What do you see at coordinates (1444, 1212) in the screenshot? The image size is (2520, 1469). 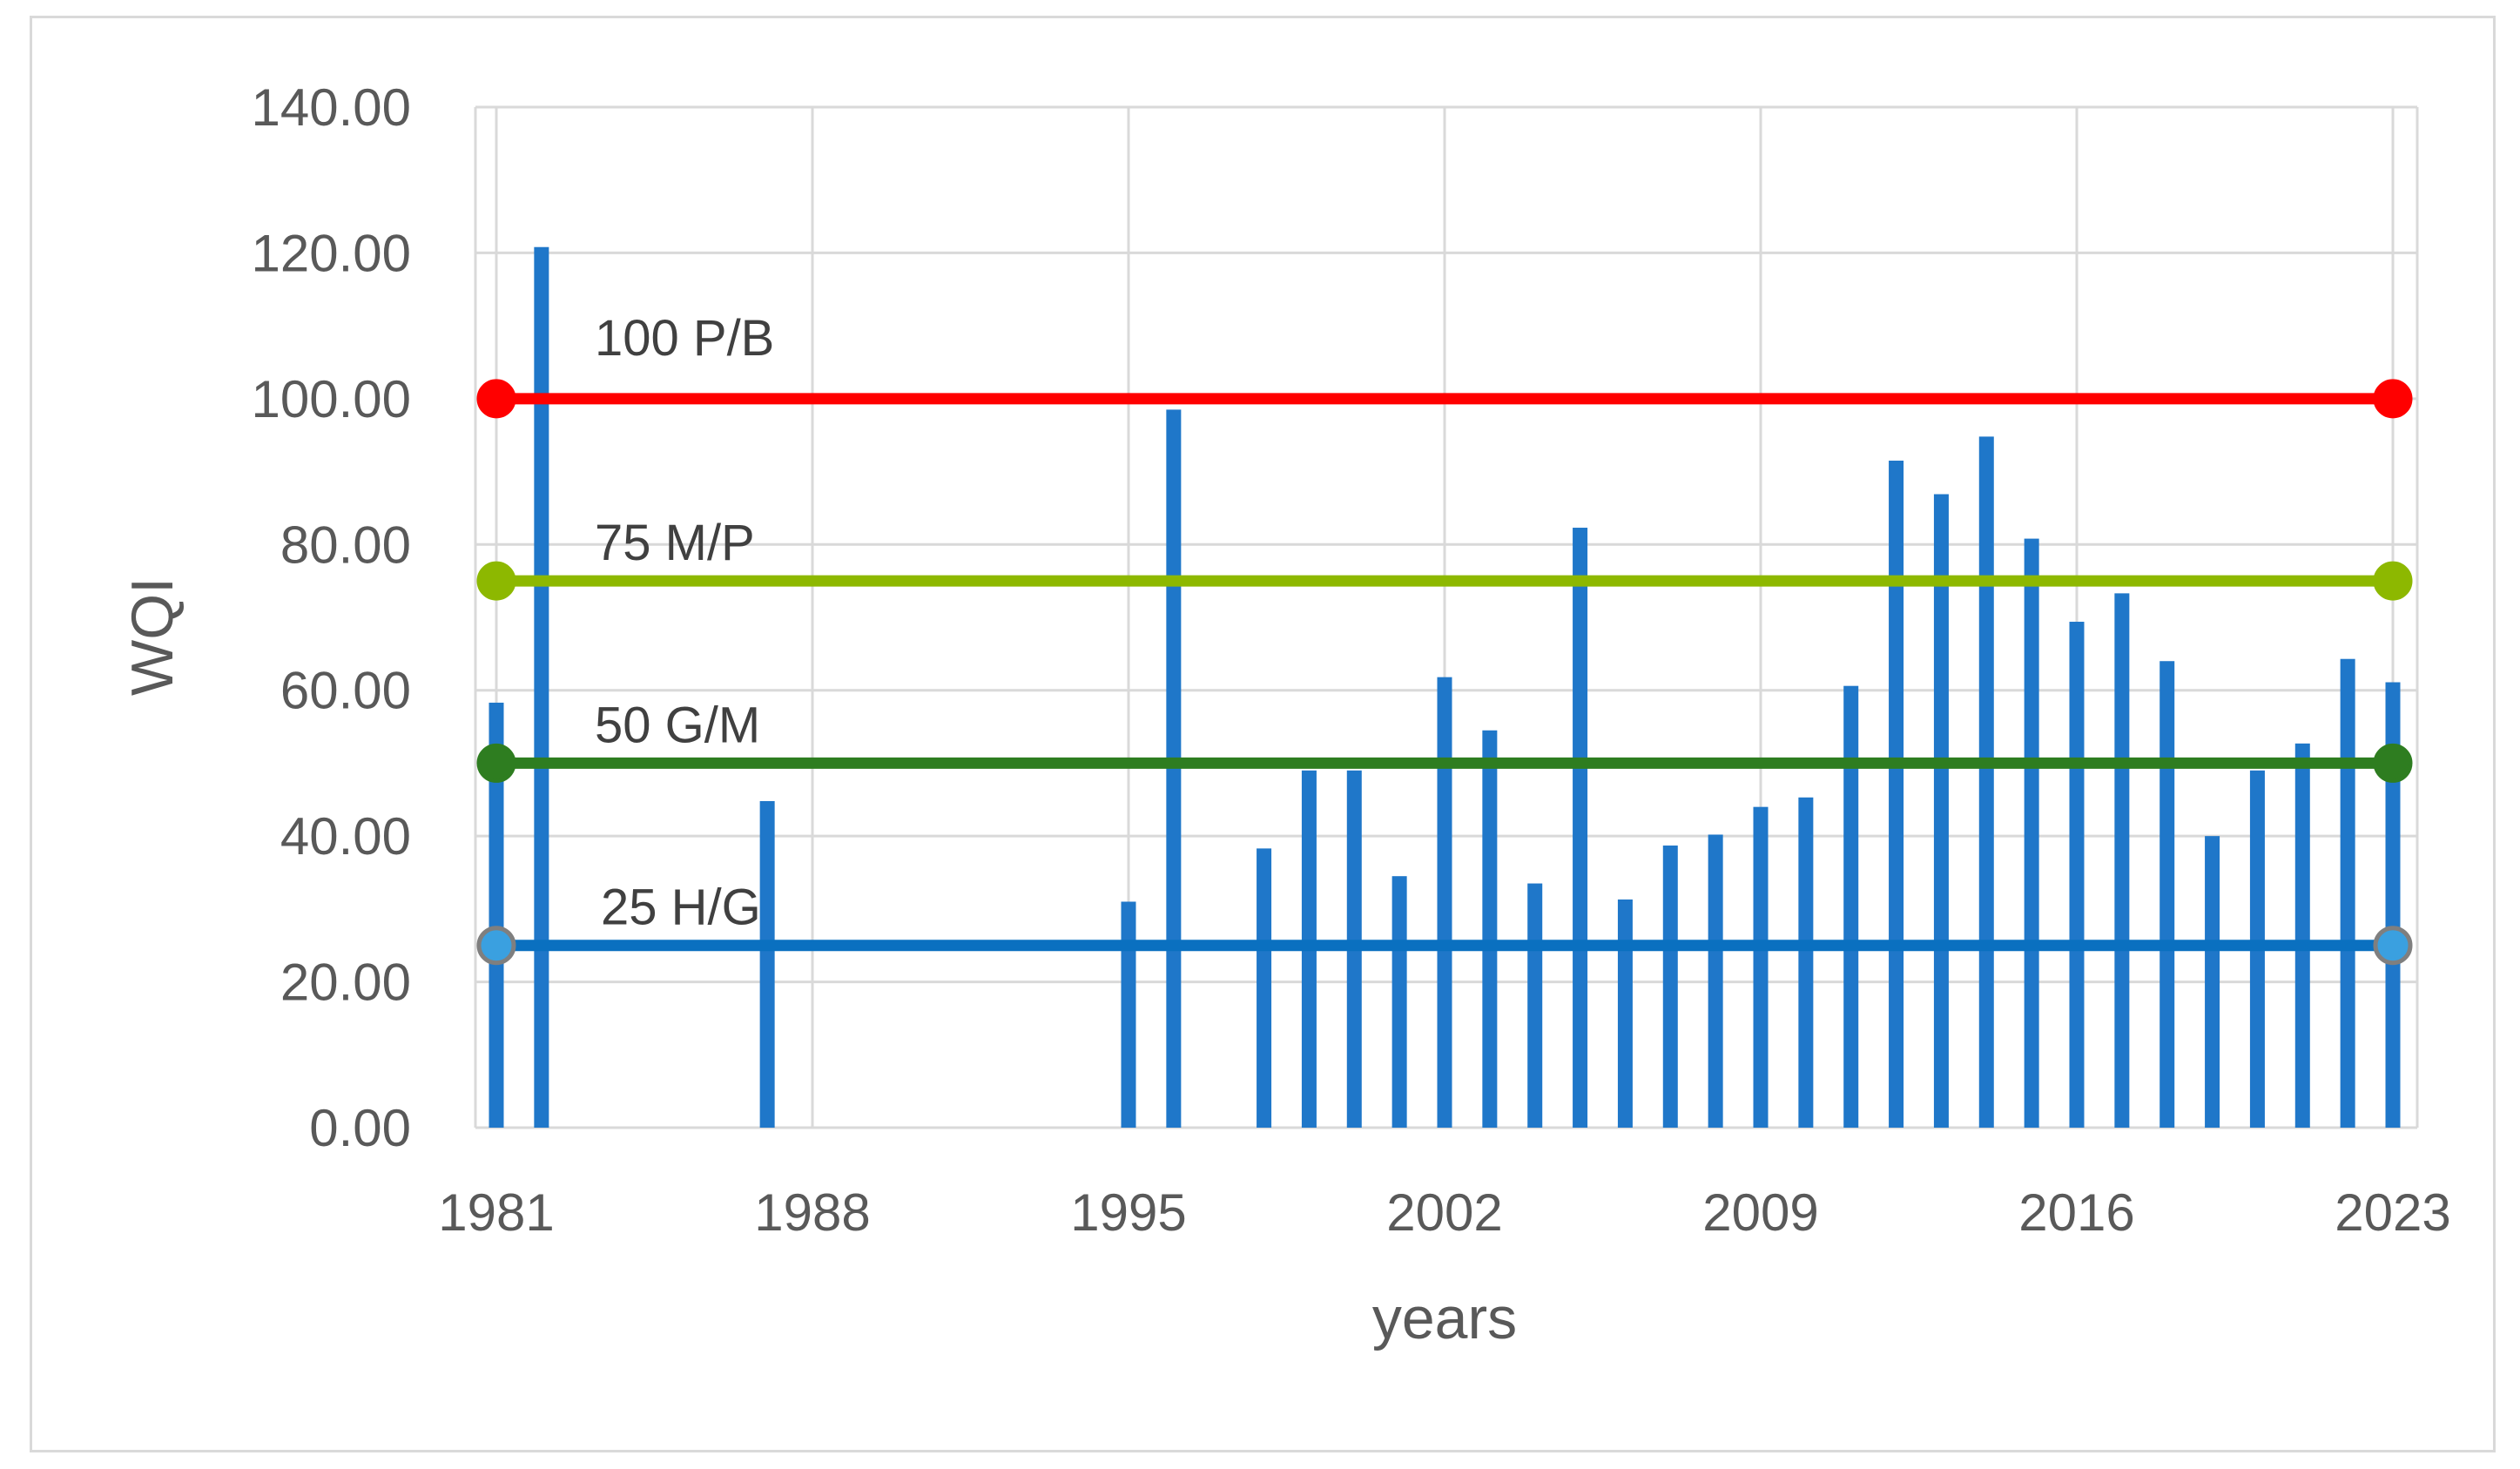 I see `x-tick-label: 2002` at bounding box center [1444, 1212].